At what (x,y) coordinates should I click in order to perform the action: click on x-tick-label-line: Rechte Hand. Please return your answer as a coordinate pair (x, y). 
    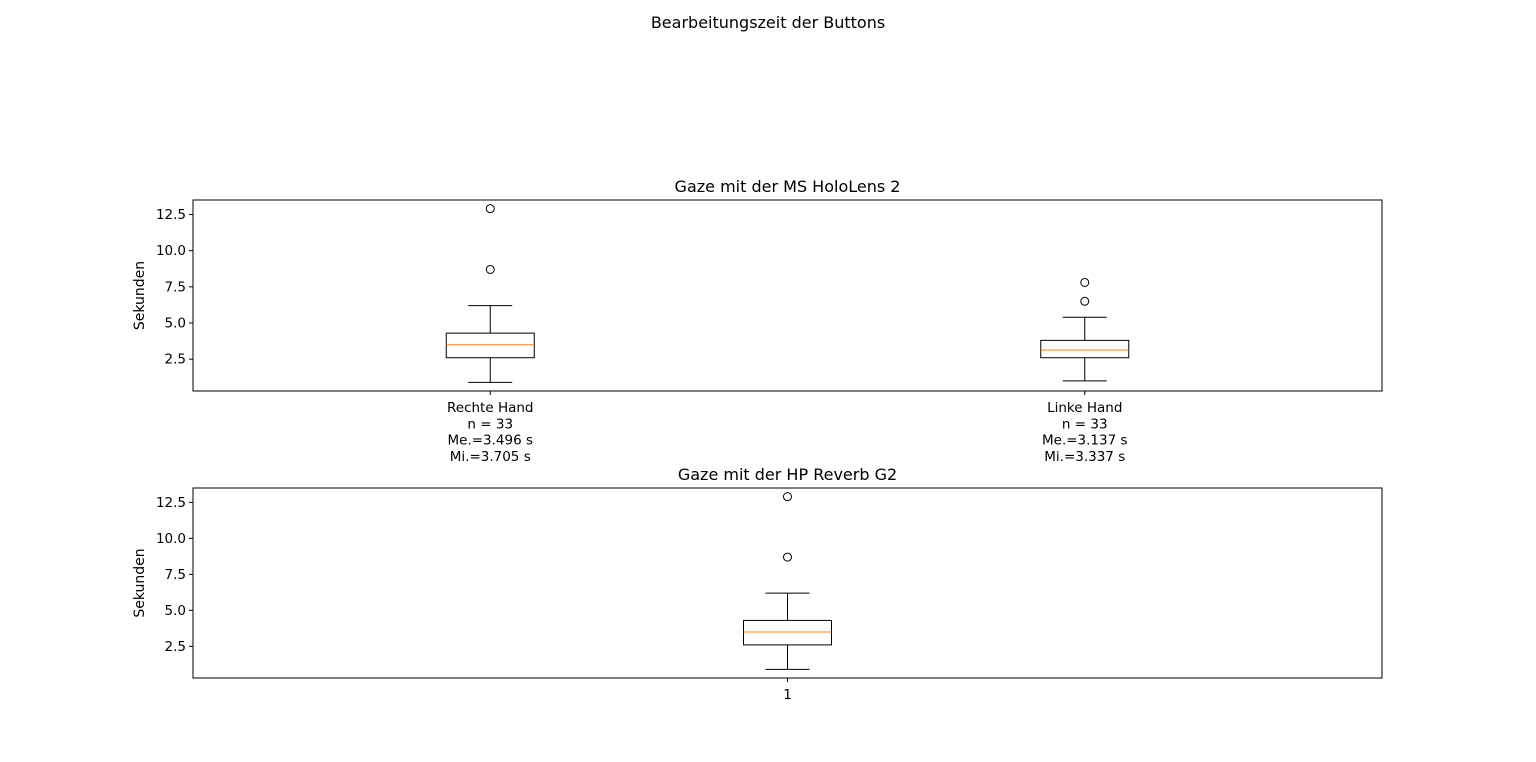
    Looking at the image, I should click on (490, 408).